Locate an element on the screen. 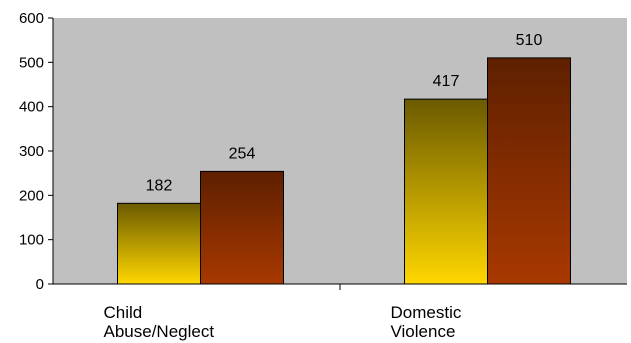 The image size is (631, 343). bar-series0-cat0 is located at coordinates (159, 243).